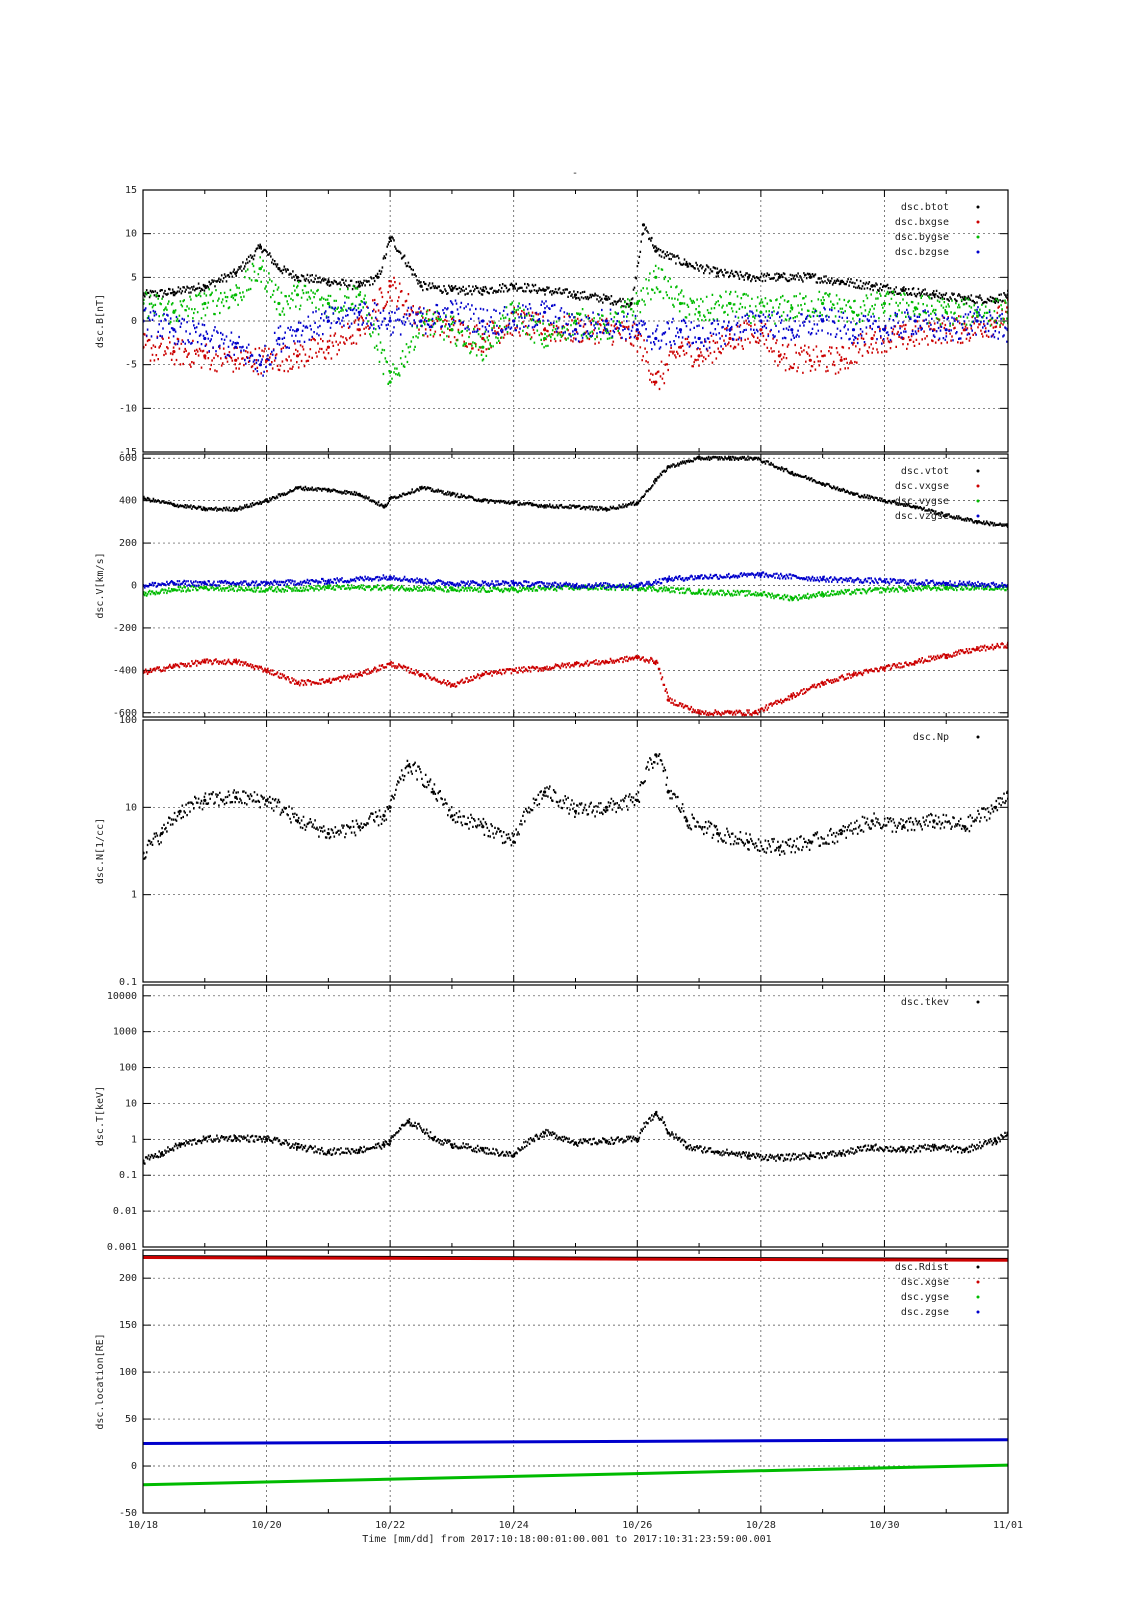 The width and height of the screenshot is (1131, 1600). Describe the element at coordinates (125, 713) in the screenshot. I see `y-tick-label: -600` at that location.